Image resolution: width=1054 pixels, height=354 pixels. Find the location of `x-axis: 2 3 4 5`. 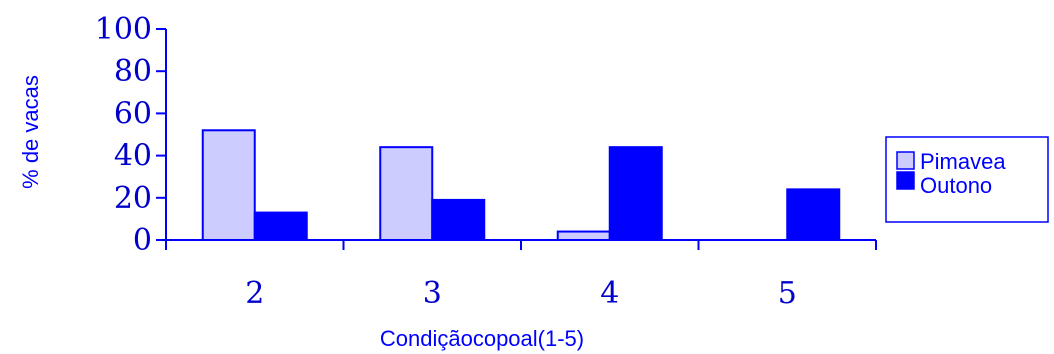

x-axis: 2 3 4 5 is located at coordinates (521, 275).